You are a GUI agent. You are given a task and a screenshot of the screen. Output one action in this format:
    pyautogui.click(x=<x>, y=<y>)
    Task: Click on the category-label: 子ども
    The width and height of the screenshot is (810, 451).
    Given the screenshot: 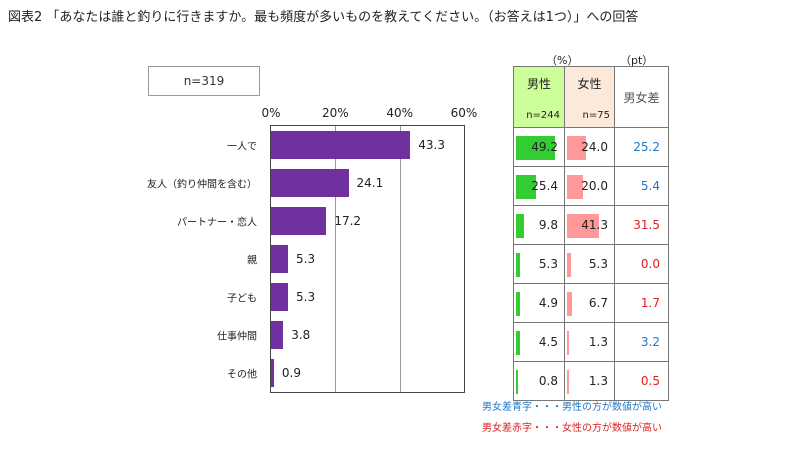 What is the action you would take?
    pyautogui.click(x=242, y=299)
    